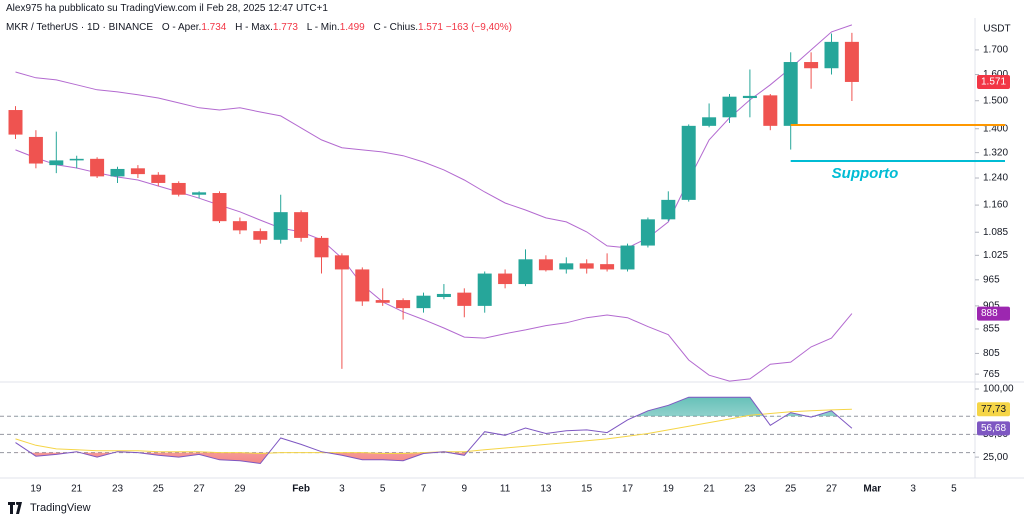 Image resolution: width=1024 pixels, height=521 pixels. What do you see at coordinates (998, 389) in the screenshot?
I see `rsi-tick-label: 100,00` at bounding box center [998, 389].